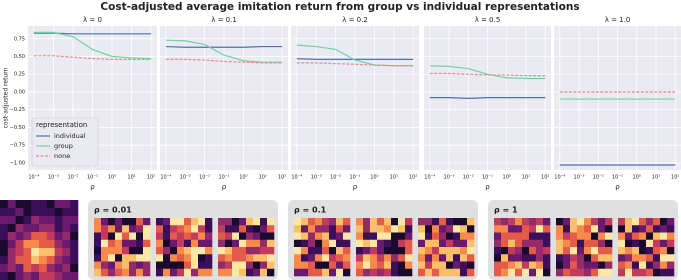  What do you see at coordinates (62, 156) in the screenshot?
I see `legend-label: none` at bounding box center [62, 156].